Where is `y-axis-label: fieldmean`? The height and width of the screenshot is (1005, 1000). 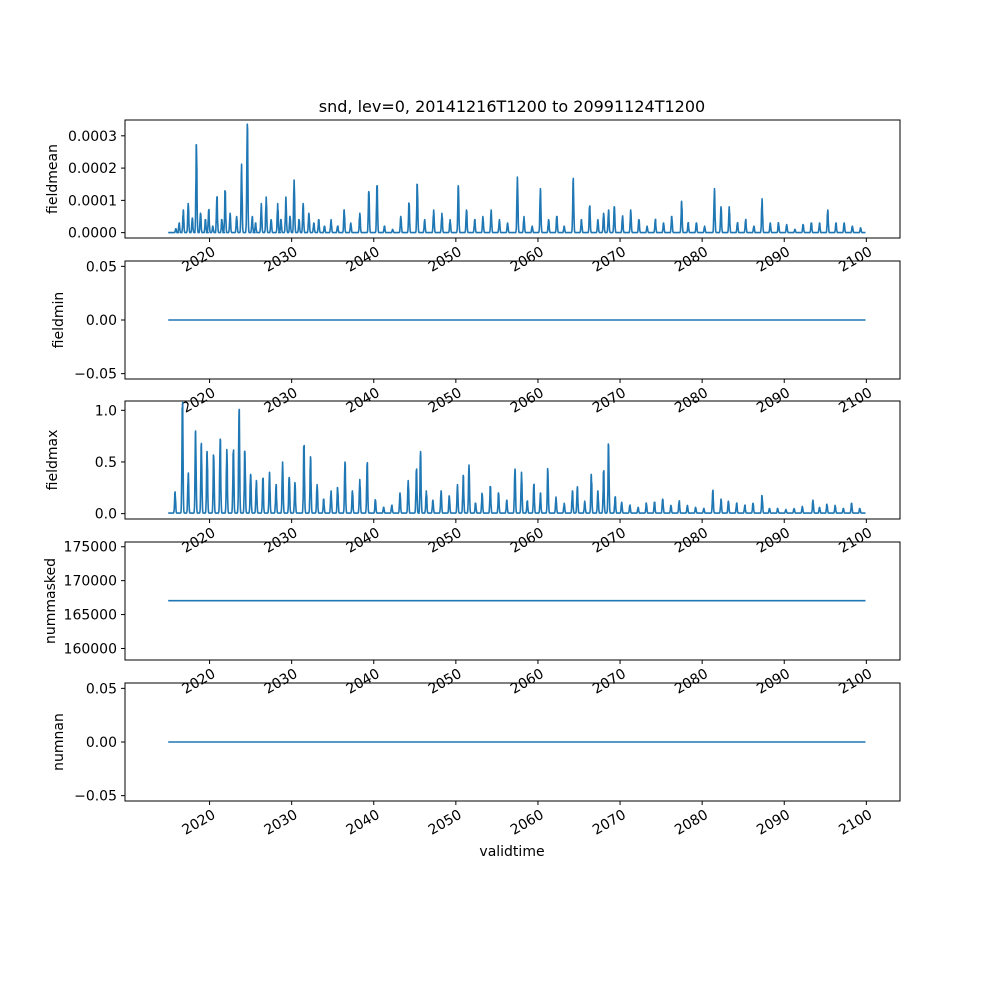
y-axis-label: fieldmean is located at coordinates (53, 179).